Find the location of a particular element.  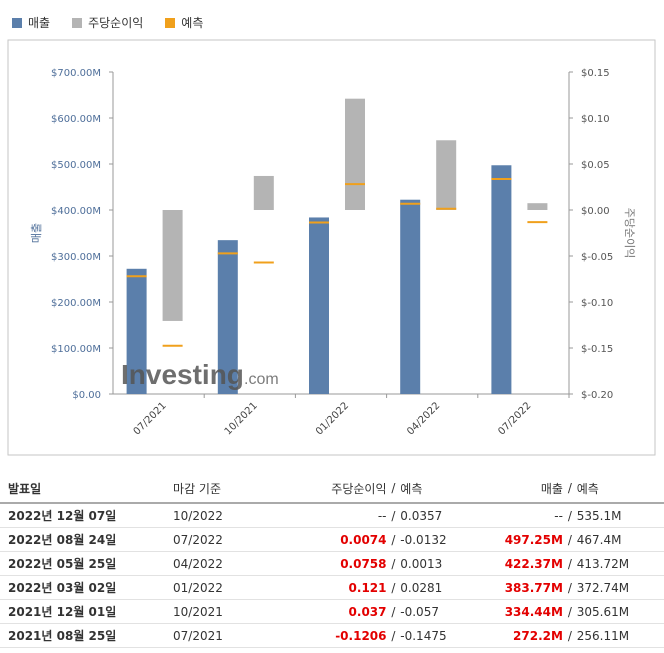

row-eps-forecast: 0.0357 is located at coordinates (436, 515).